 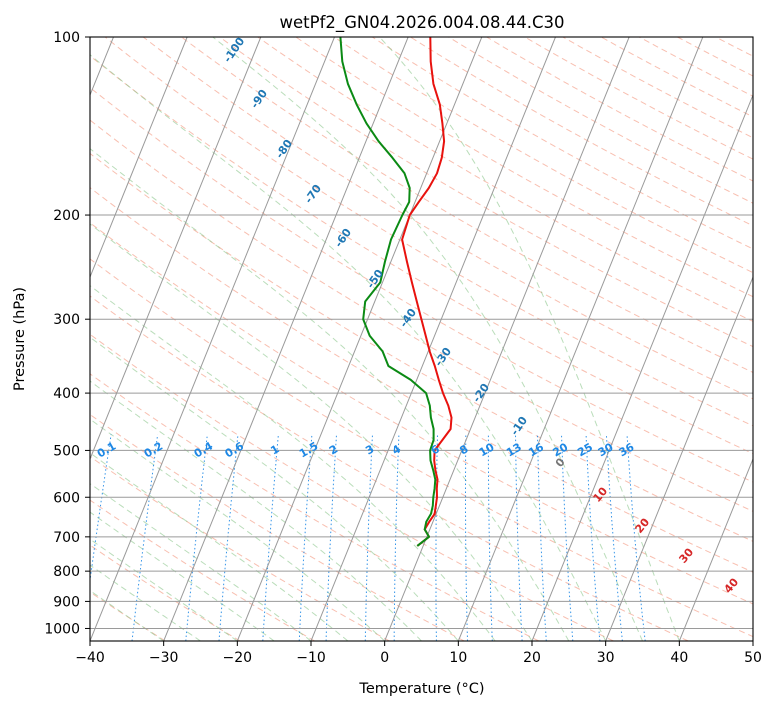 I want to click on x-tick-label: 10, so click(x=458, y=658).